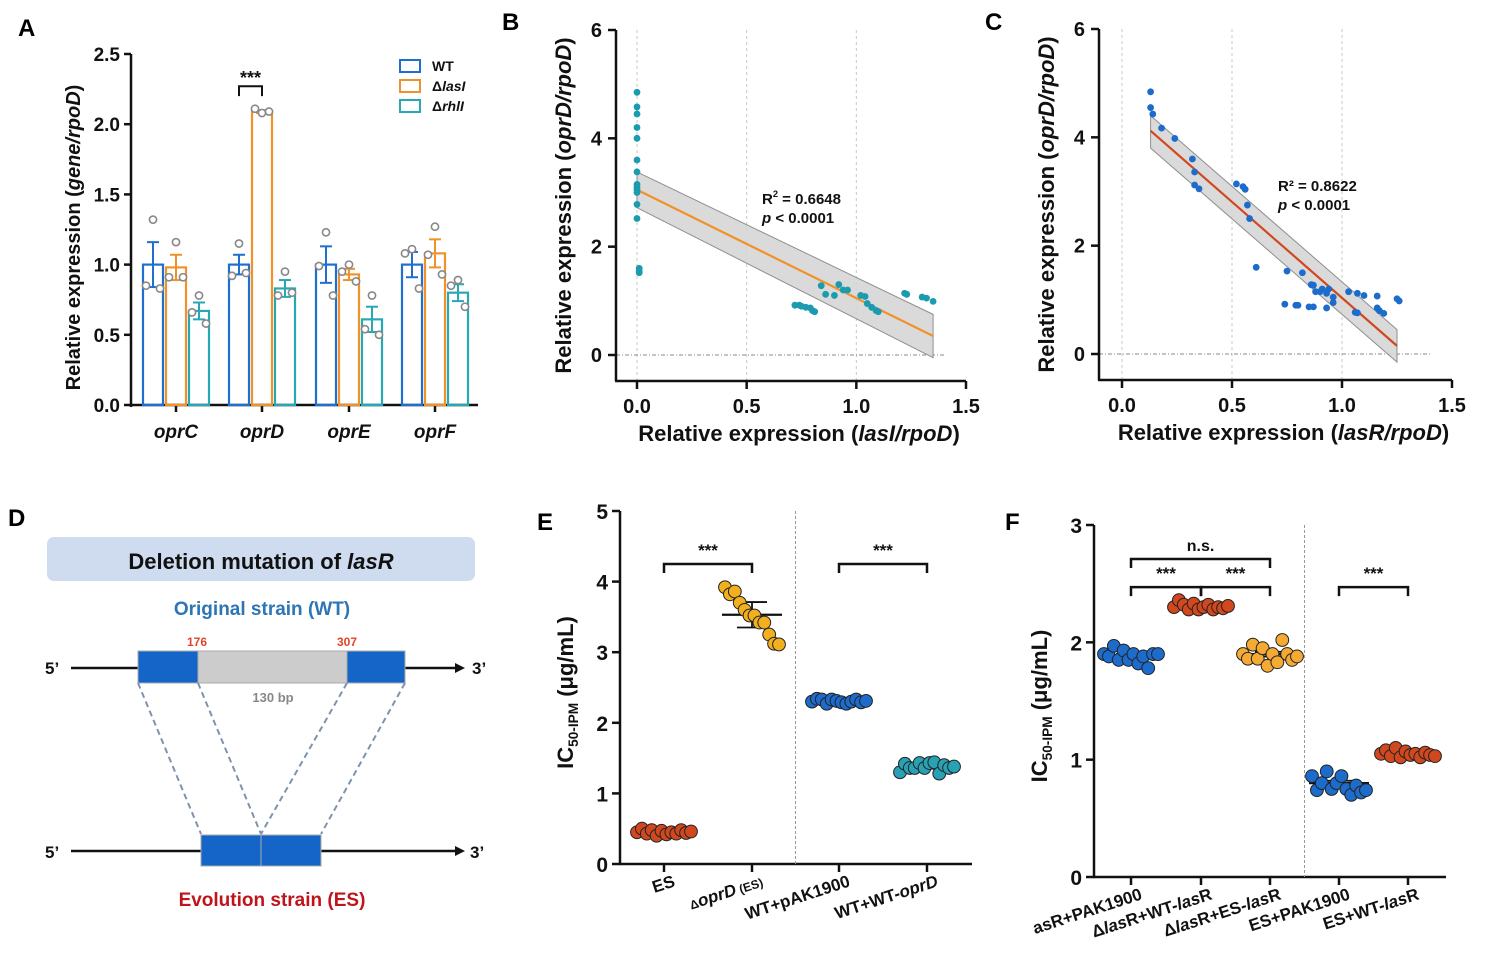 The image size is (1486, 956). Describe the element at coordinates (443, 66) in the screenshot. I see `legend-label: WT` at that location.